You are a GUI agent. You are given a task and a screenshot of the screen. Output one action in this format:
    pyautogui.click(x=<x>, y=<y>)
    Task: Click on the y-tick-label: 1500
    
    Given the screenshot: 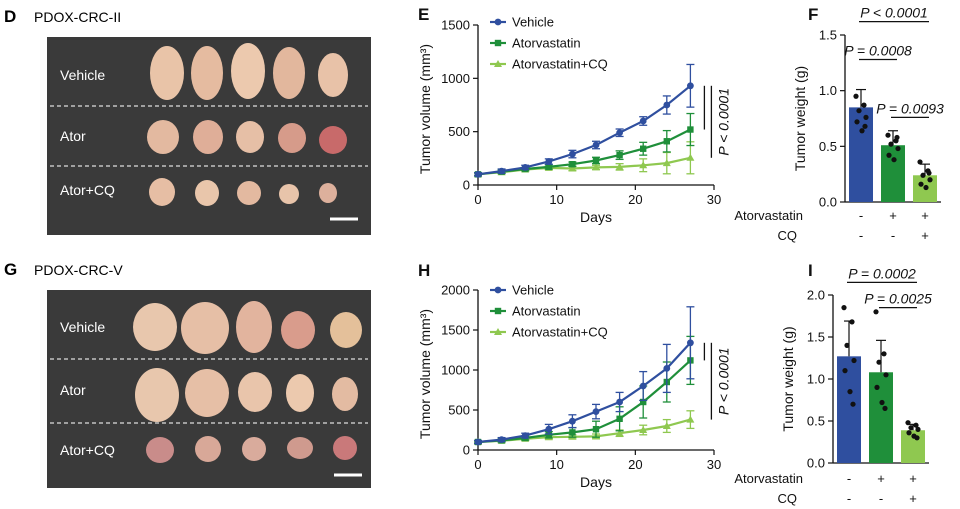 What is the action you would take?
    pyautogui.click(x=455, y=25)
    